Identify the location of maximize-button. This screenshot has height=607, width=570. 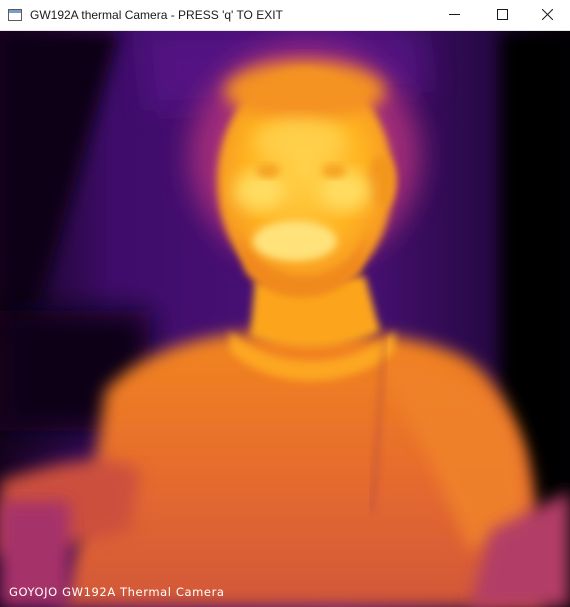
(502, 15).